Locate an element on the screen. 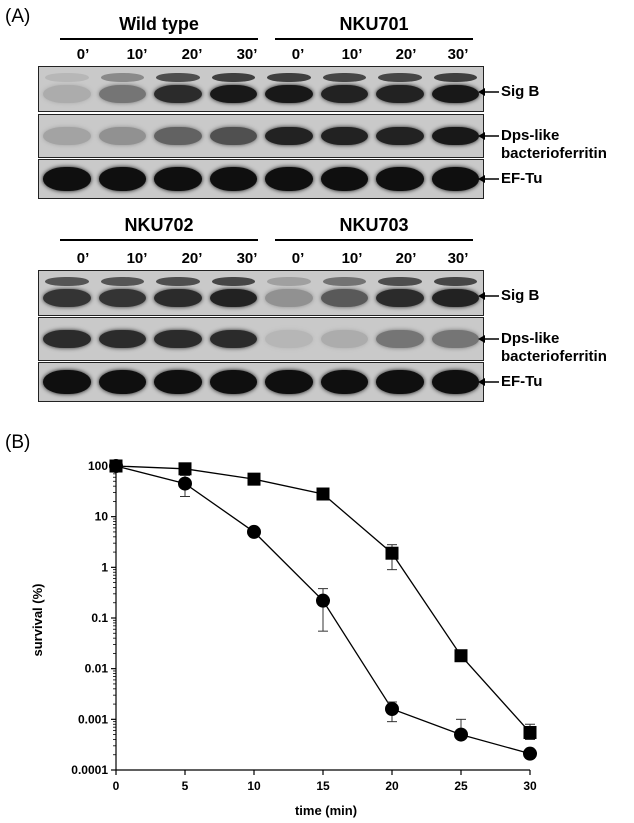 This screenshot has width=634, height=823. x-tick-label: 30 is located at coordinates (530, 786).